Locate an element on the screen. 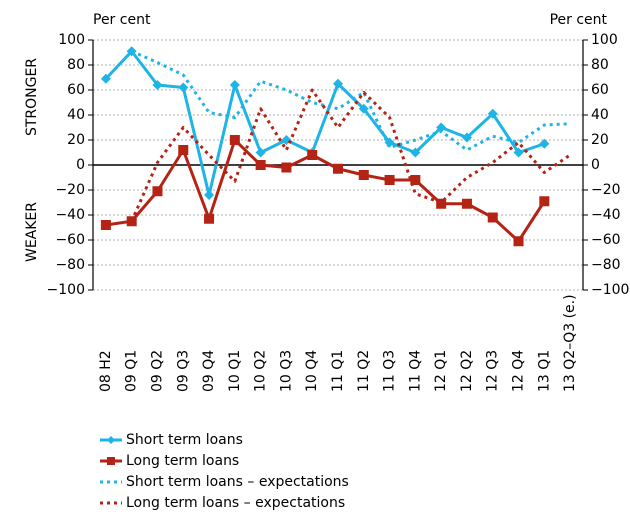  y-tick-label: 80 is located at coordinates (76, 65).